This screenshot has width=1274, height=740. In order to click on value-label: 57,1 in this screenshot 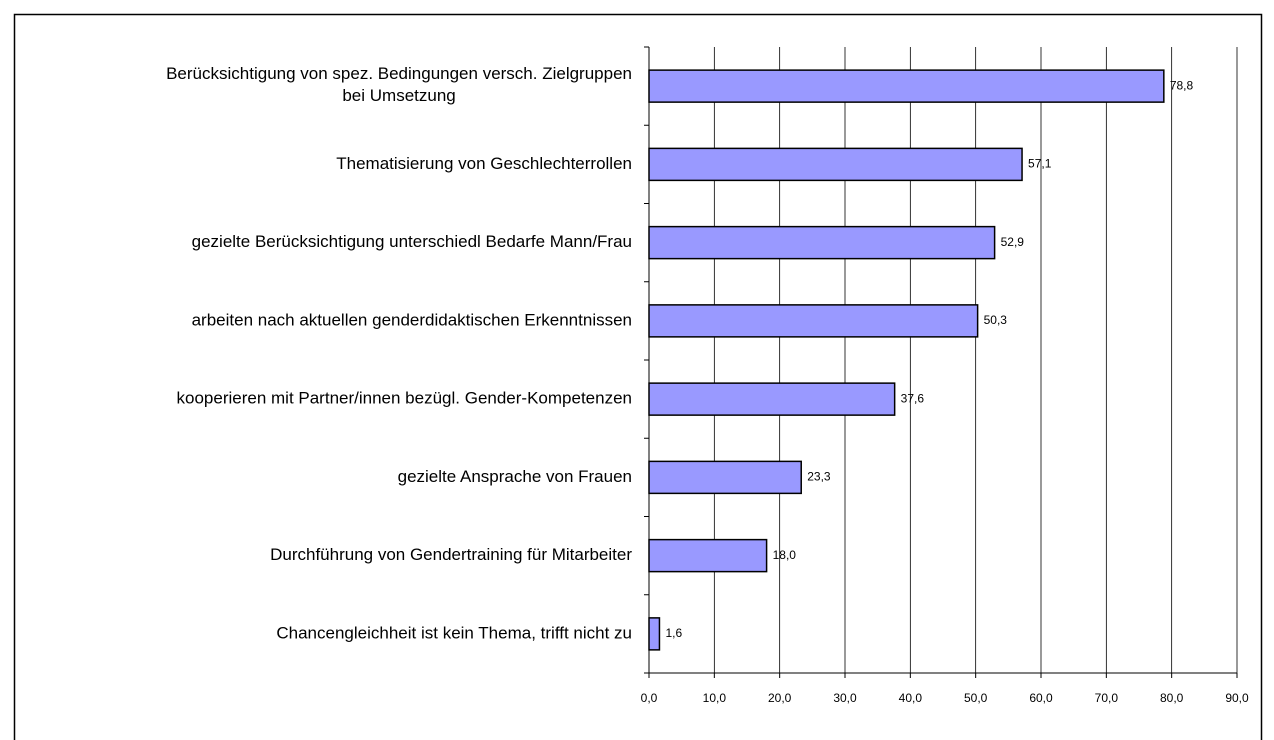, I will do `click(1040, 164)`.